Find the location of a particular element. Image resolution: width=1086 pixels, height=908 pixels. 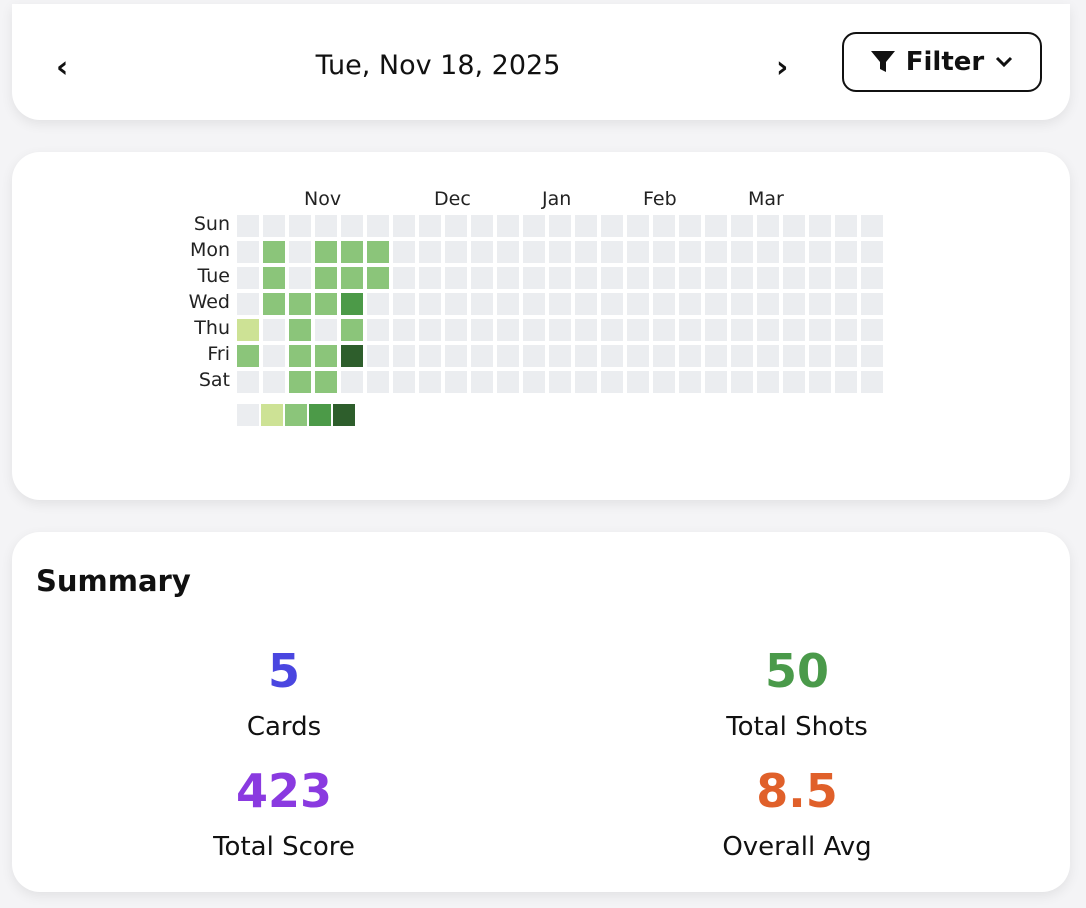

prev-date-button: ‹ is located at coordinates (62, 67).